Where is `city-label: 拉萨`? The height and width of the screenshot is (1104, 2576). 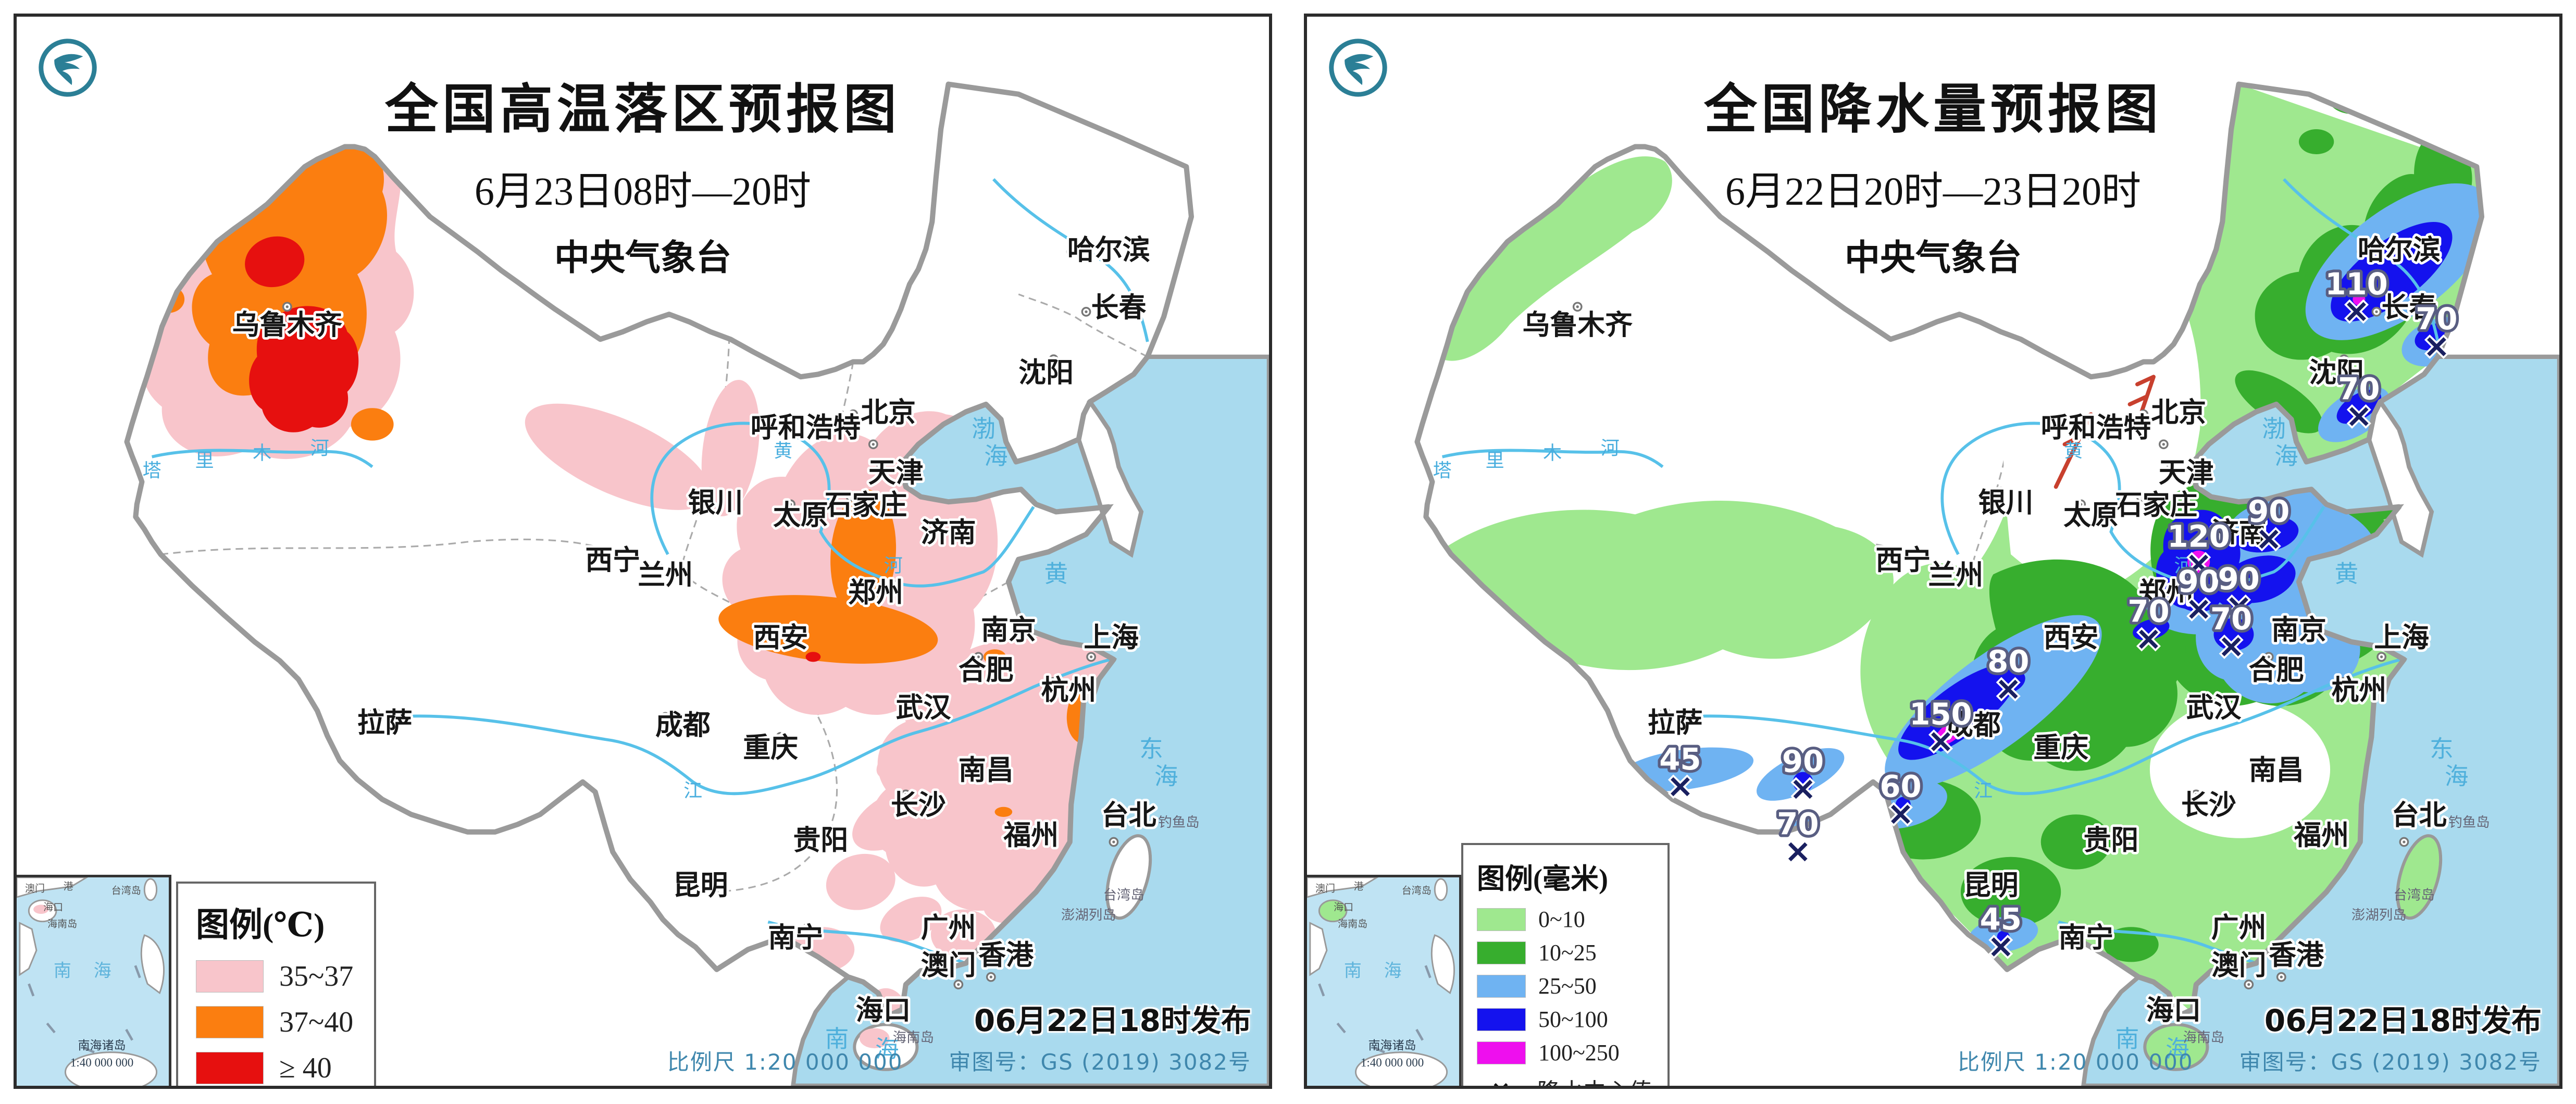 city-label: 拉萨 is located at coordinates (385, 723).